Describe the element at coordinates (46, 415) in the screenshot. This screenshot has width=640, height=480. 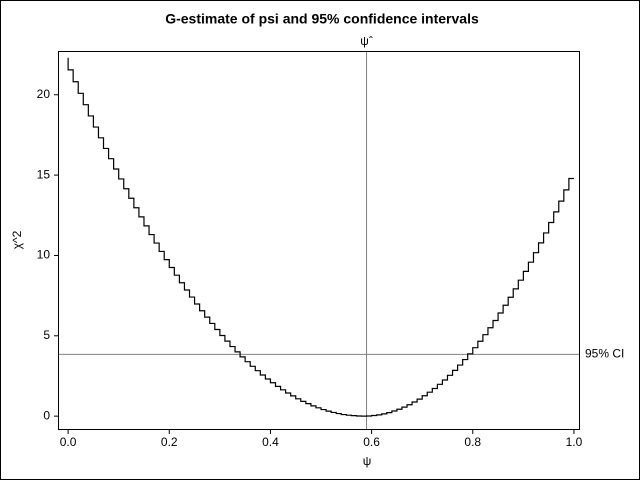
I see `y-tick-label: 0` at that location.